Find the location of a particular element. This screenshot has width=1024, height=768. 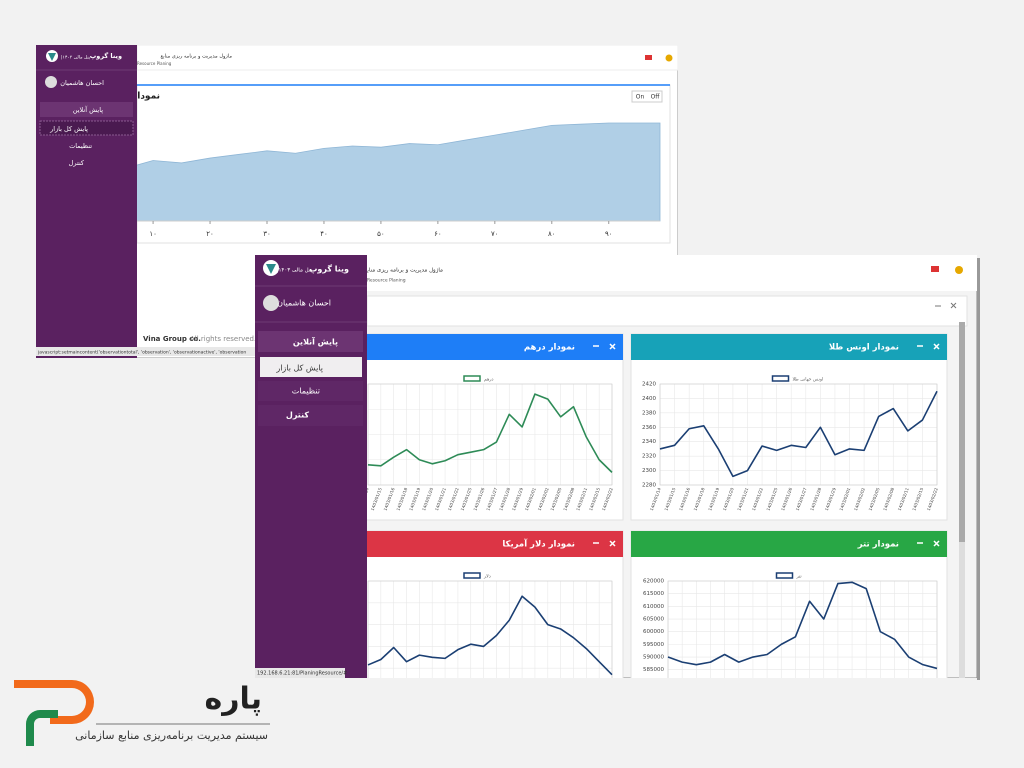

user-name: احسان هاشمیان is located at coordinates (82, 83).